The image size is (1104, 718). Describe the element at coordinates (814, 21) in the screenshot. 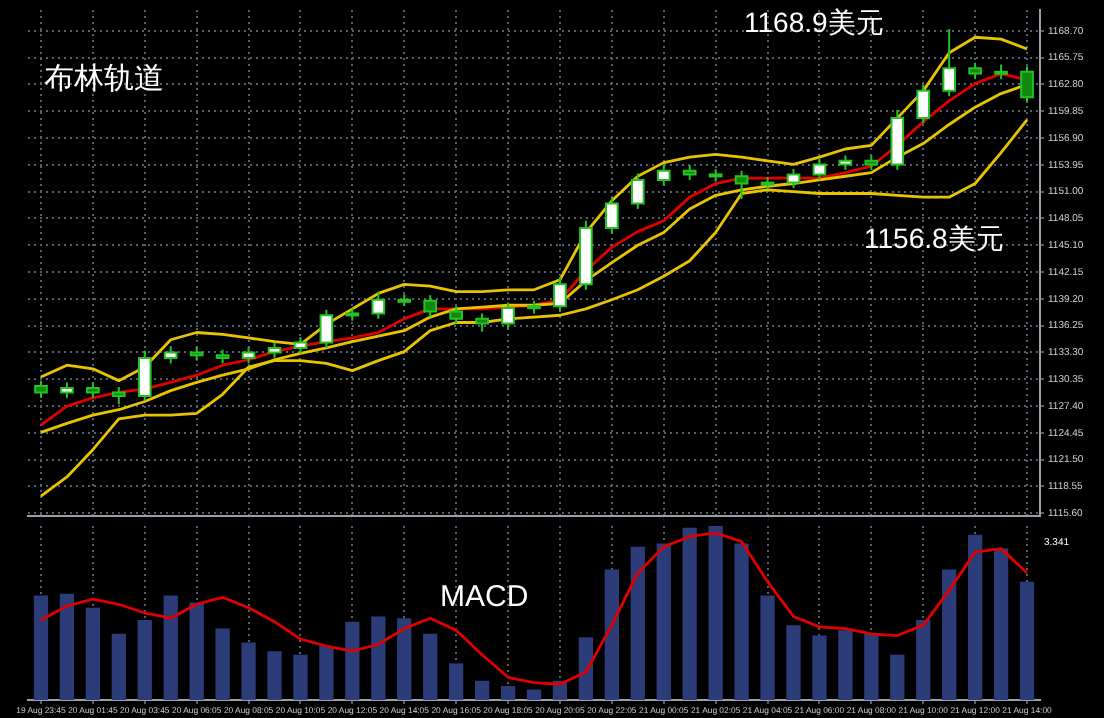

I see `annotation: 1168.9美元` at that location.